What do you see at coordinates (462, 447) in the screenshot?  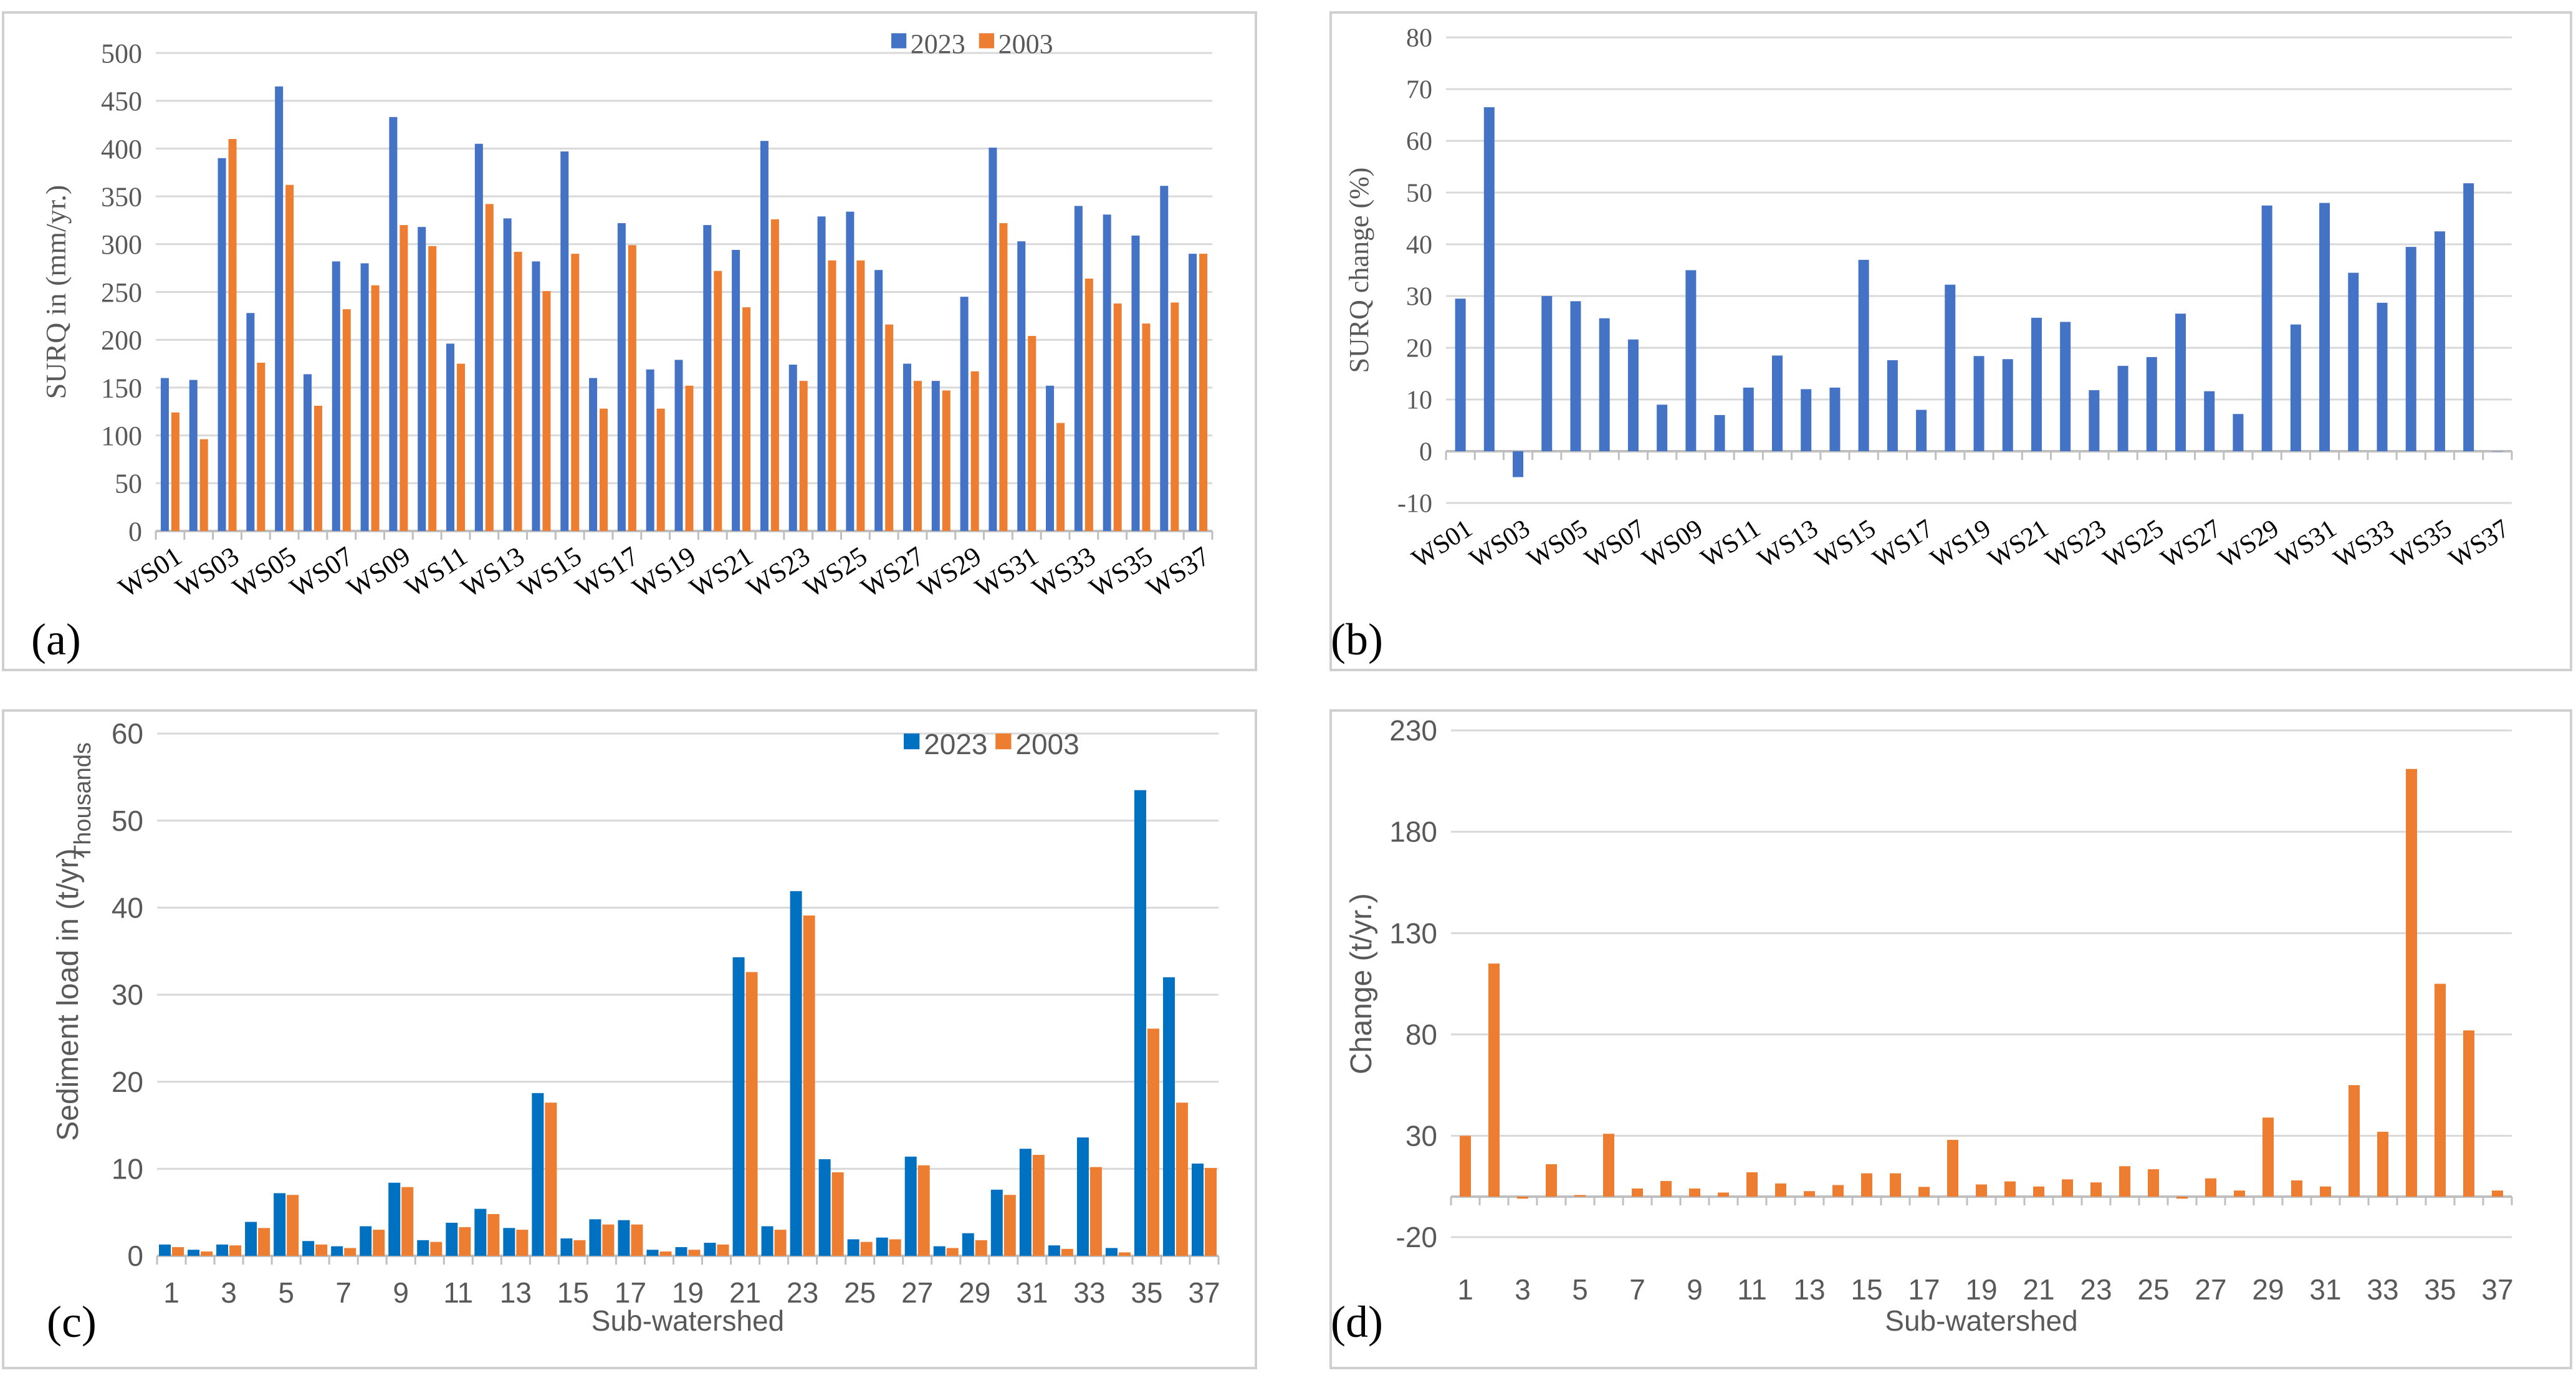 I see `a-bar-2003-WS11` at bounding box center [462, 447].